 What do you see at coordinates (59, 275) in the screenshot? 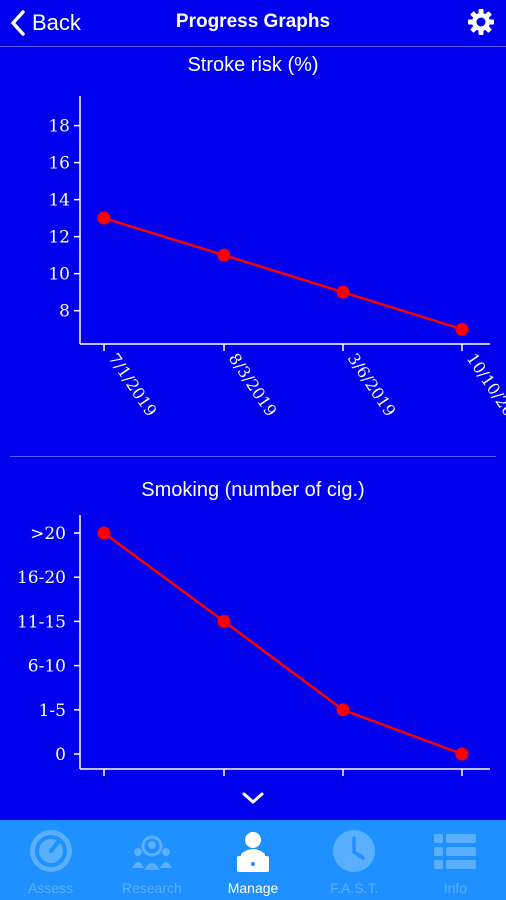
I see `y-tick-label: 10` at bounding box center [59, 275].